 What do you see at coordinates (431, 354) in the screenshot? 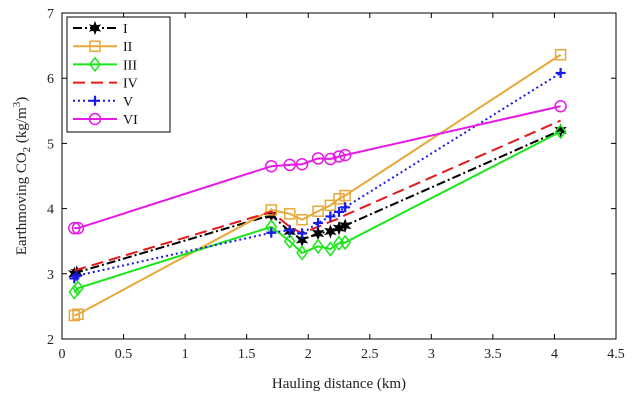
I see `x-tick-label: 3` at bounding box center [431, 354].